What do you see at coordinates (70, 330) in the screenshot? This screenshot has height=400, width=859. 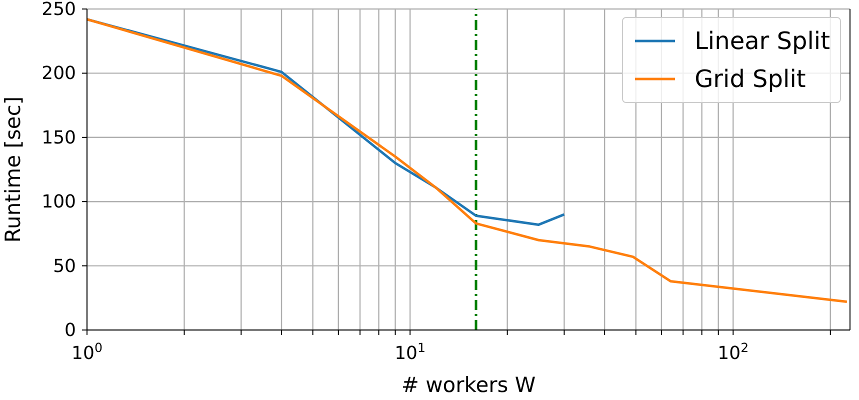 I see `y-tick-label: 0` at bounding box center [70, 330].